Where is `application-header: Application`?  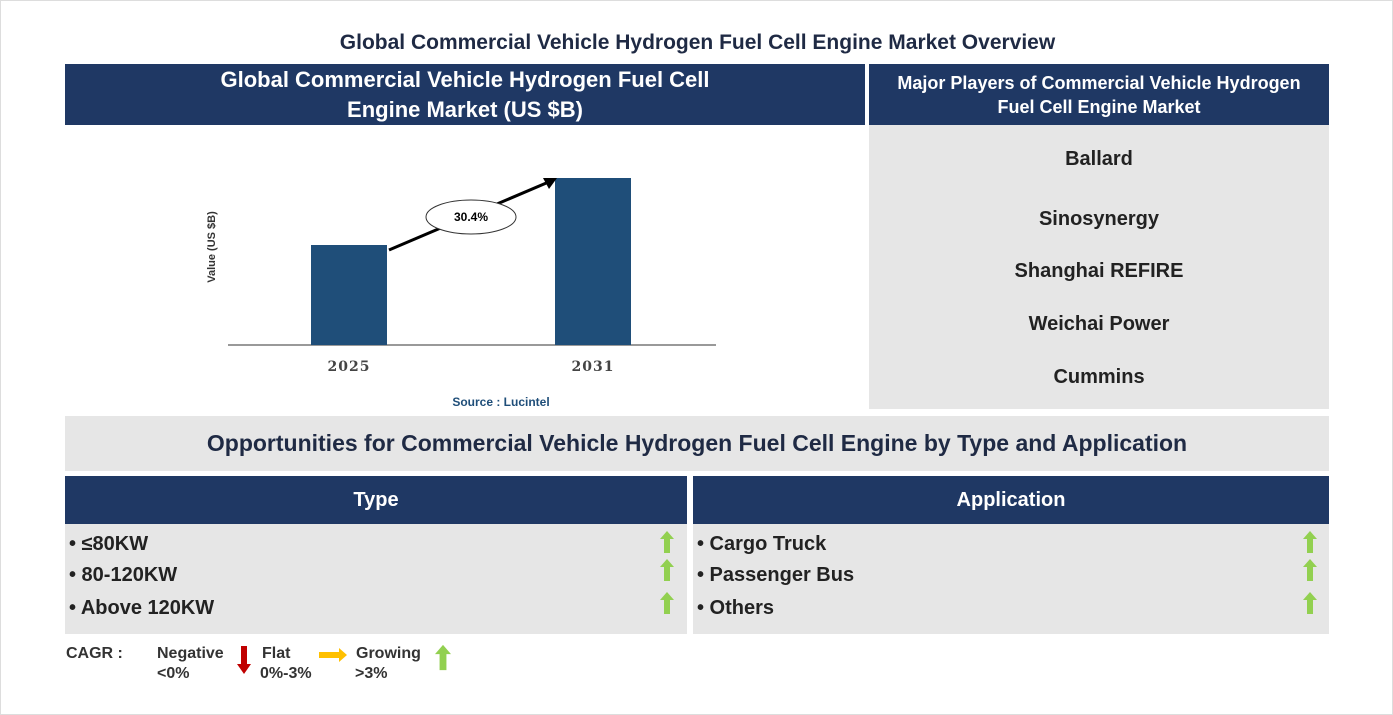 application-header: Application is located at coordinates (1011, 500).